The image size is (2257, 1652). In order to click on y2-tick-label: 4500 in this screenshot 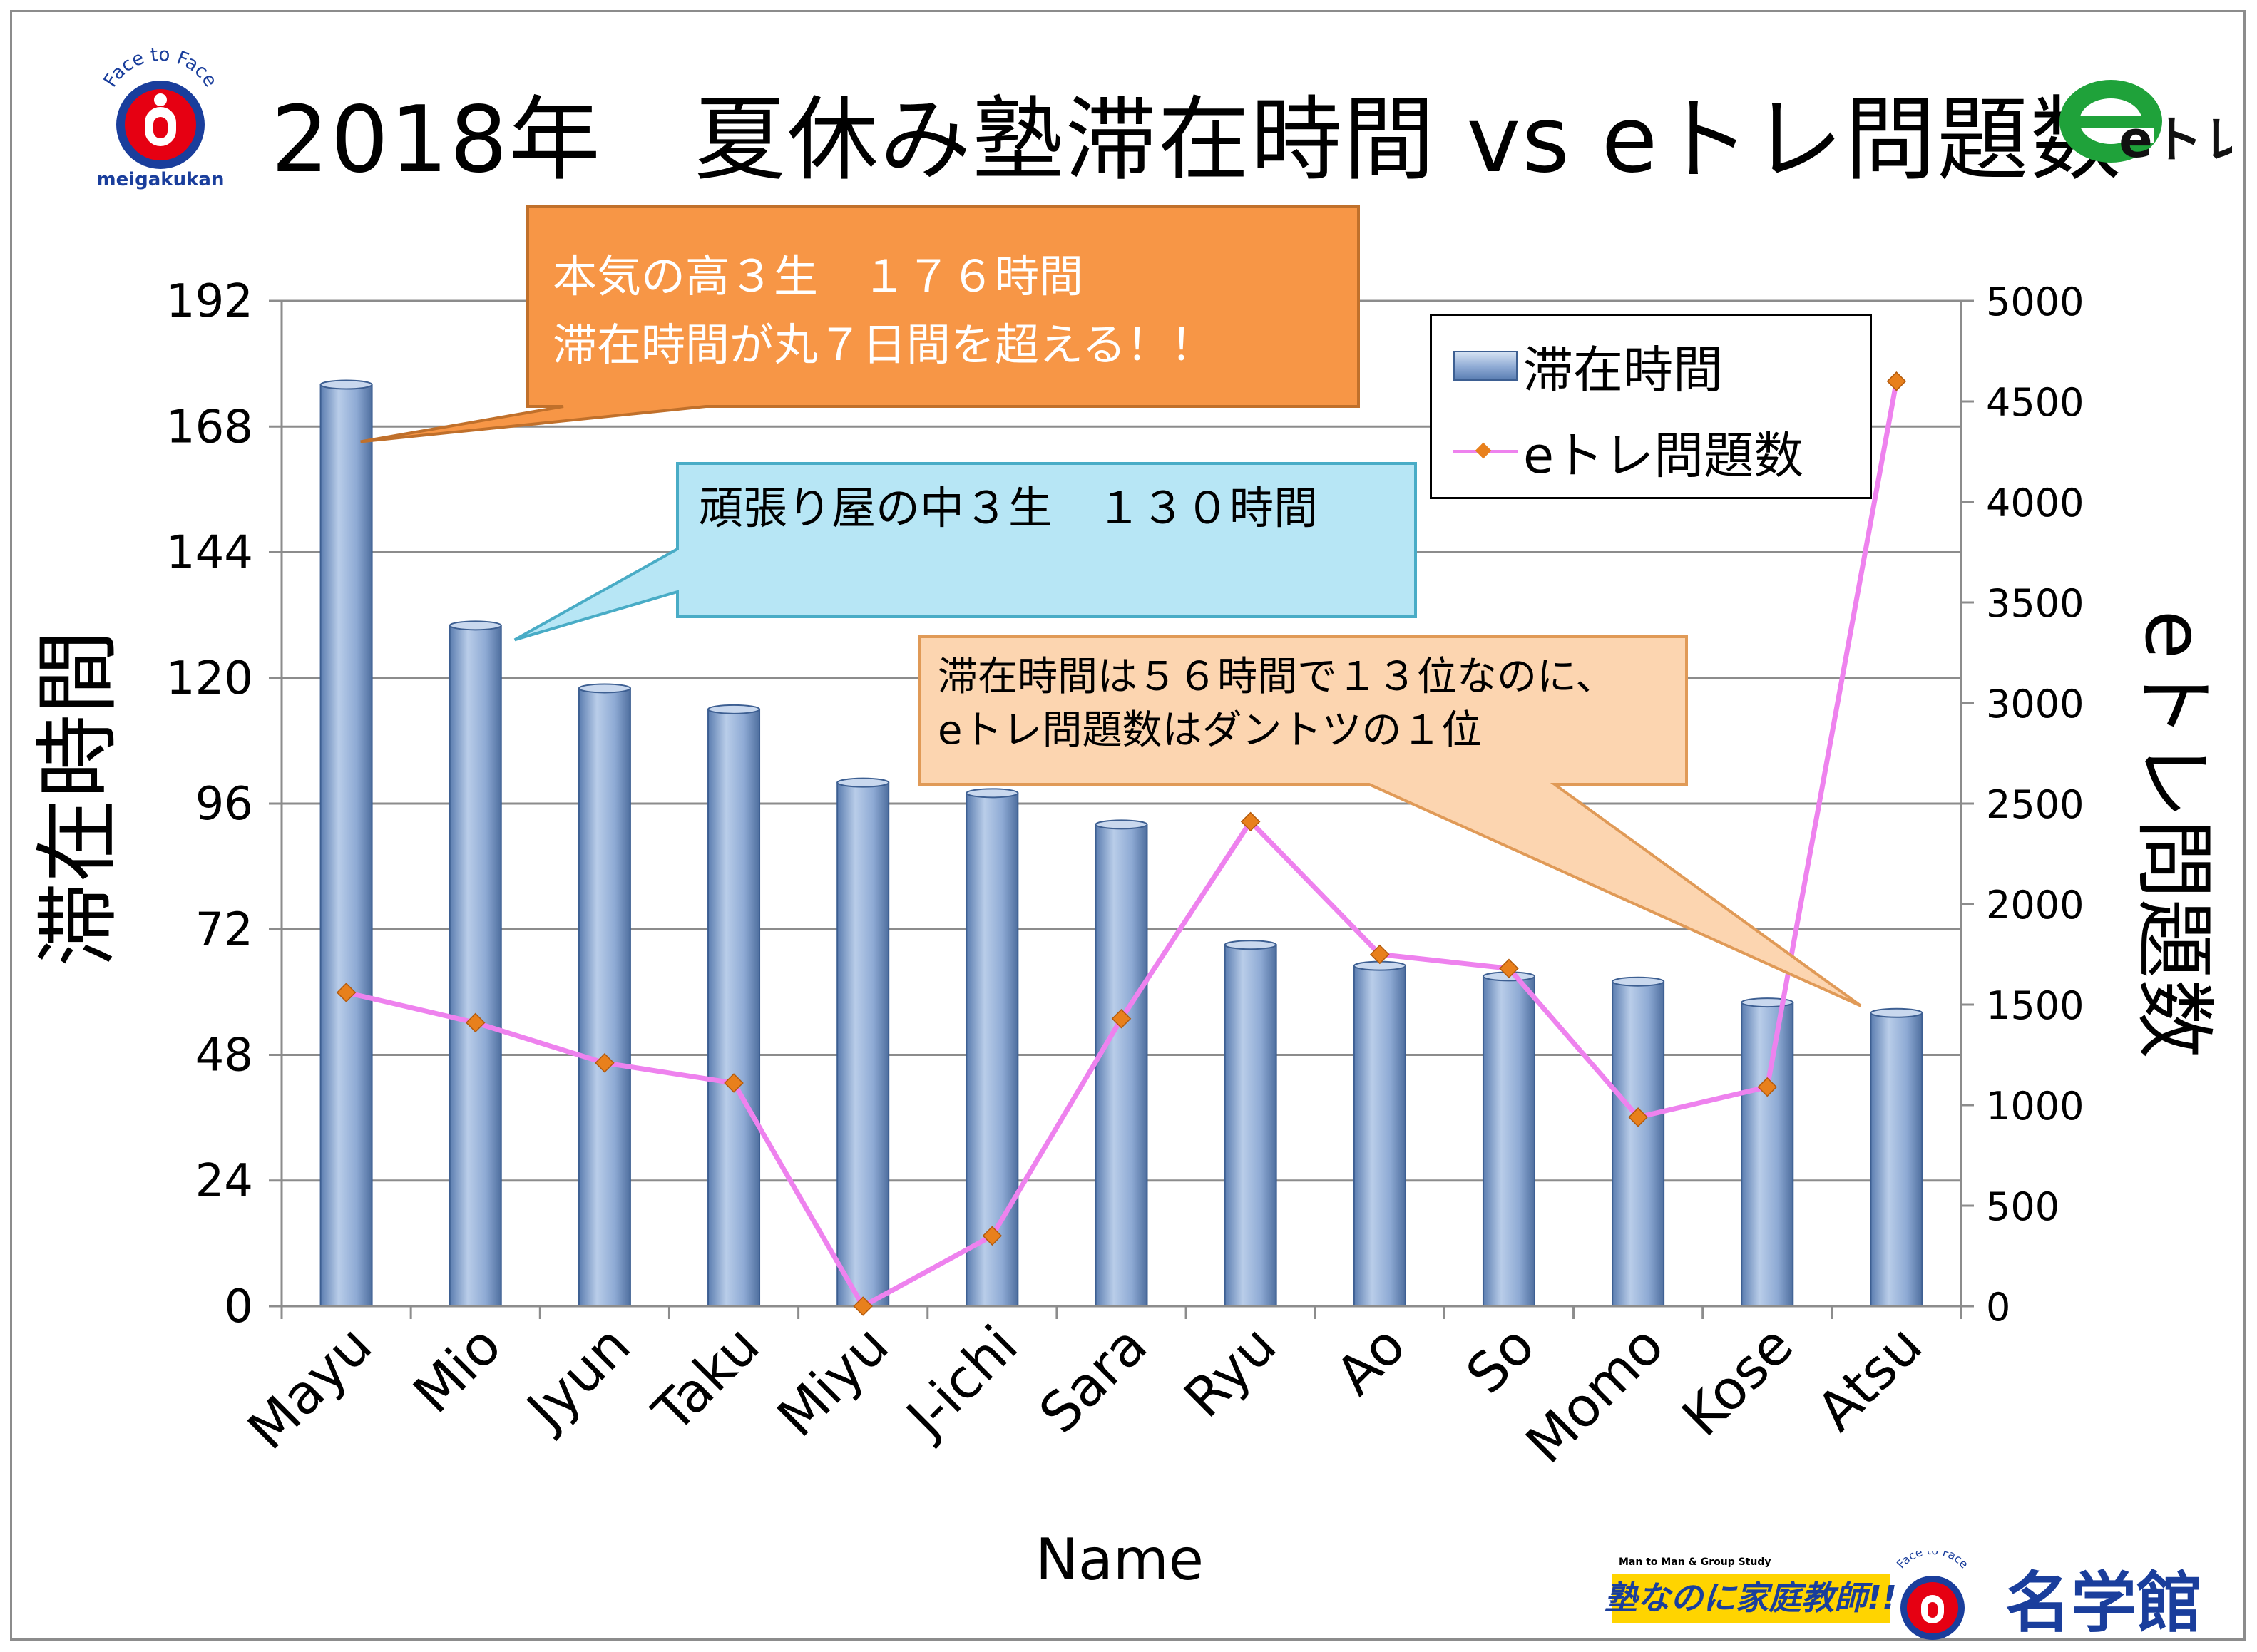, I will do `click(2035, 402)`.